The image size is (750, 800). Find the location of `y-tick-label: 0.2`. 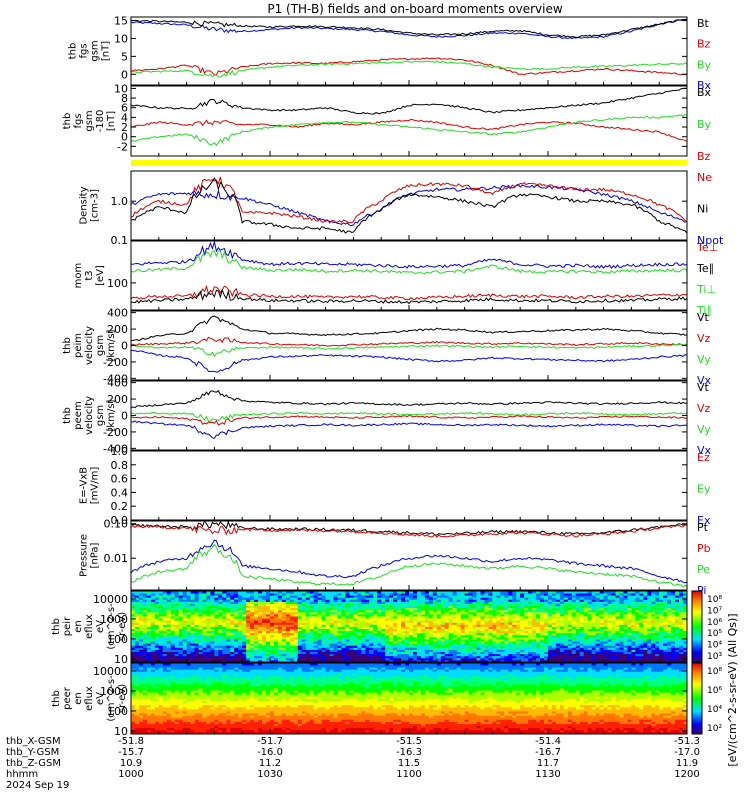

y-tick-label: 0.2 is located at coordinates (120, 506).